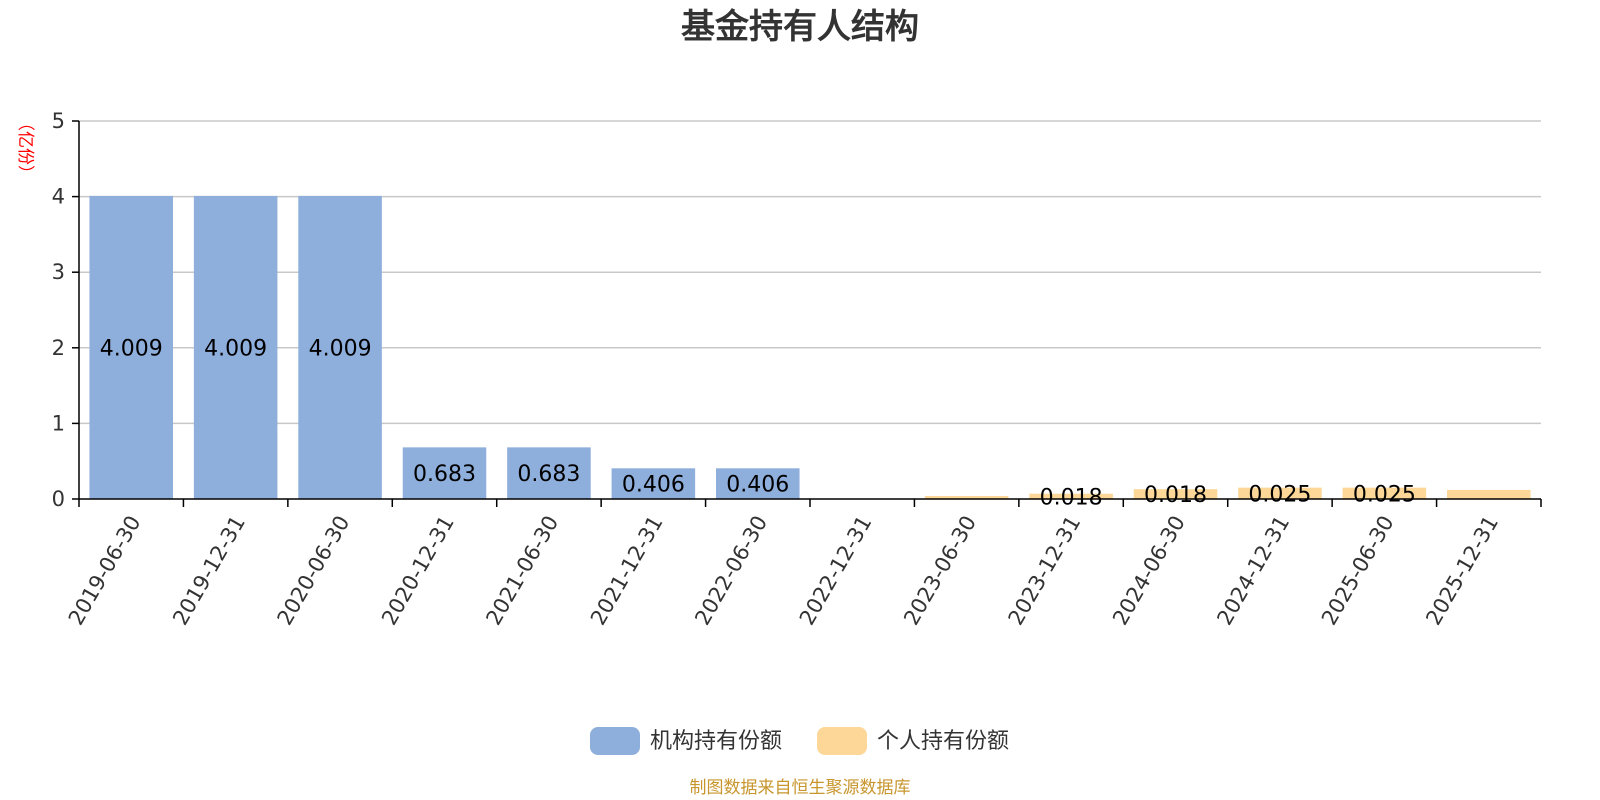 The height and width of the screenshot is (800, 1600). I want to click on x-tick-label: 2025-06-30, so click(1358, 571).